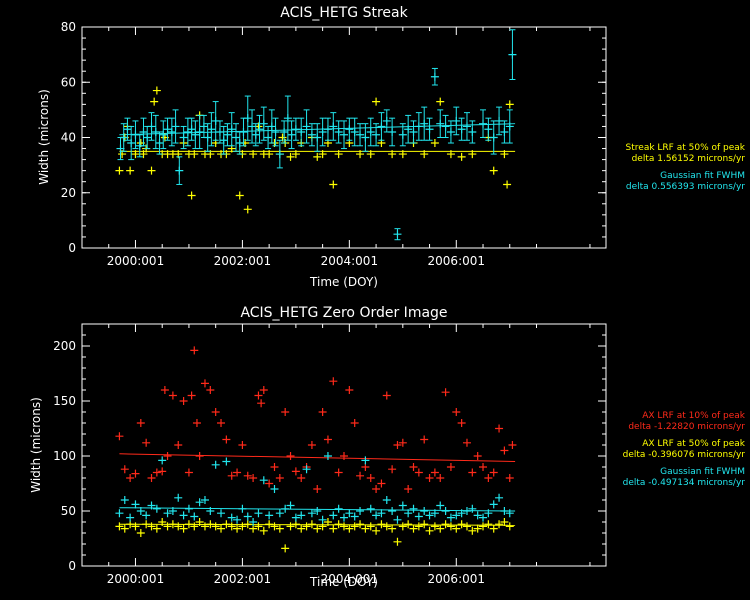 This screenshot has width=750, height=600. What do you see at coordinates (72, 566) in the screenshot?
I see `zero-order-ytick-label: 0` at bounding box center [72, 566].